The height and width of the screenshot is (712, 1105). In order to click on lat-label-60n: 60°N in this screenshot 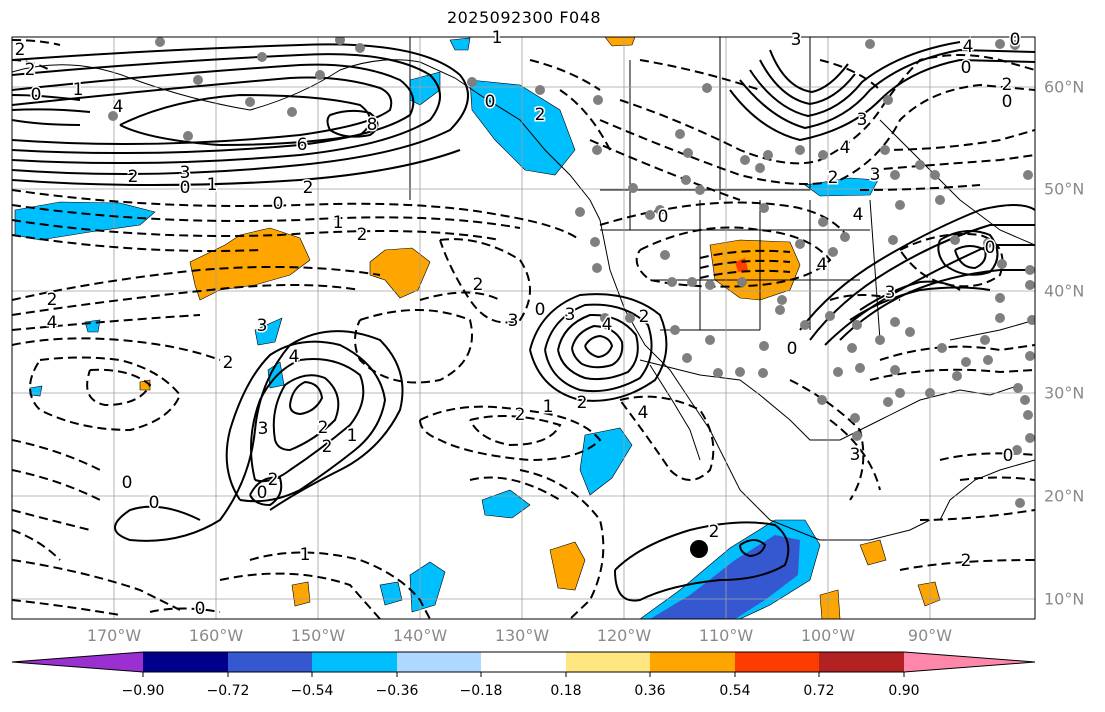, I will do `click(1064, 87)`.